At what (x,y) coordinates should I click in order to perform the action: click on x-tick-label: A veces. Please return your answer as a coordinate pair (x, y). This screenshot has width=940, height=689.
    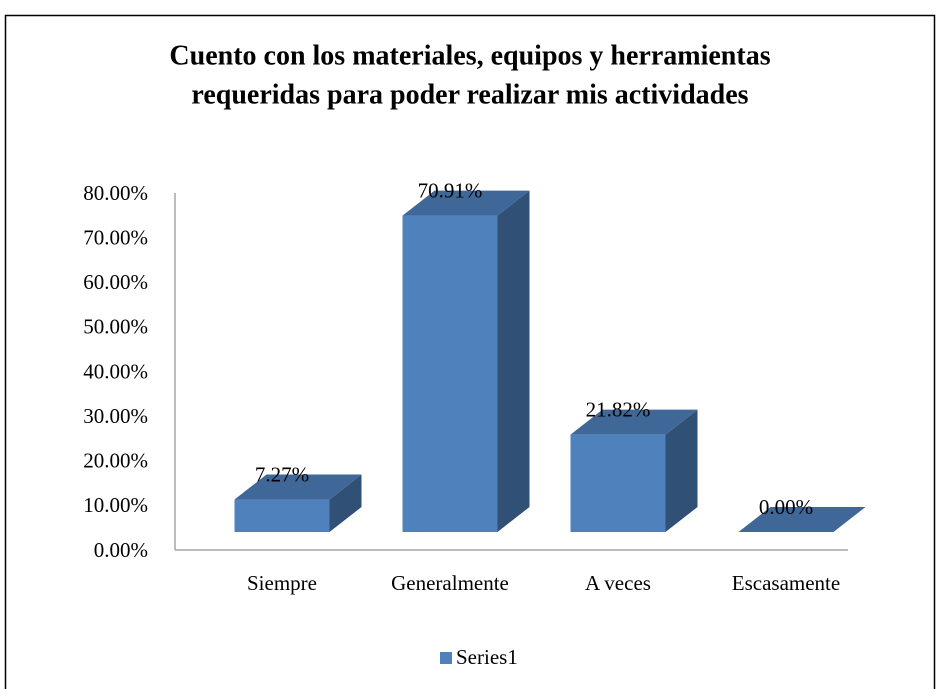
    Looking at the image, I should click on (618, 583).